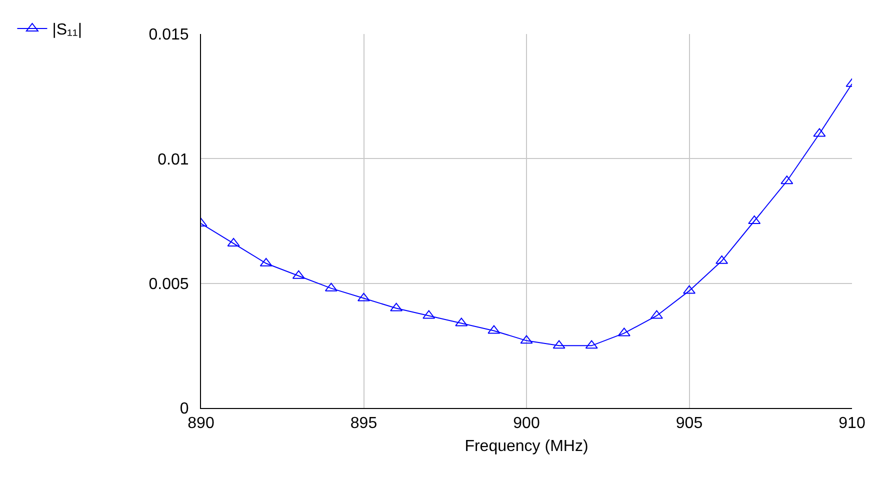  Describe the element at coordinates (526, 423) in the screenshot. I see `x-tick-label: 900` at that location.